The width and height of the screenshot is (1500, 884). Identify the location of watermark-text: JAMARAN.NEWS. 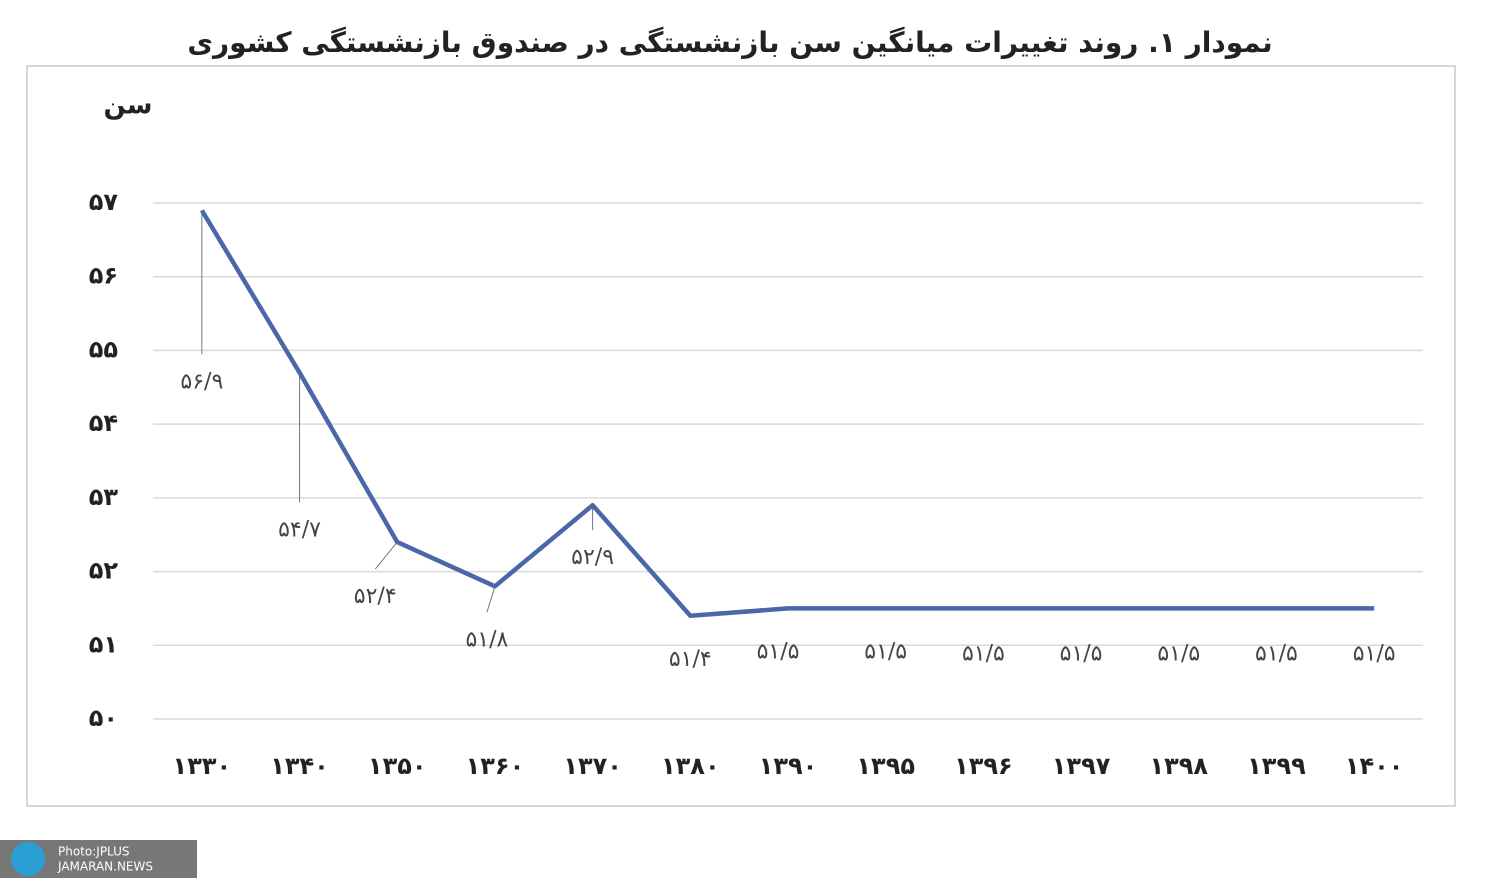
(105, 867).